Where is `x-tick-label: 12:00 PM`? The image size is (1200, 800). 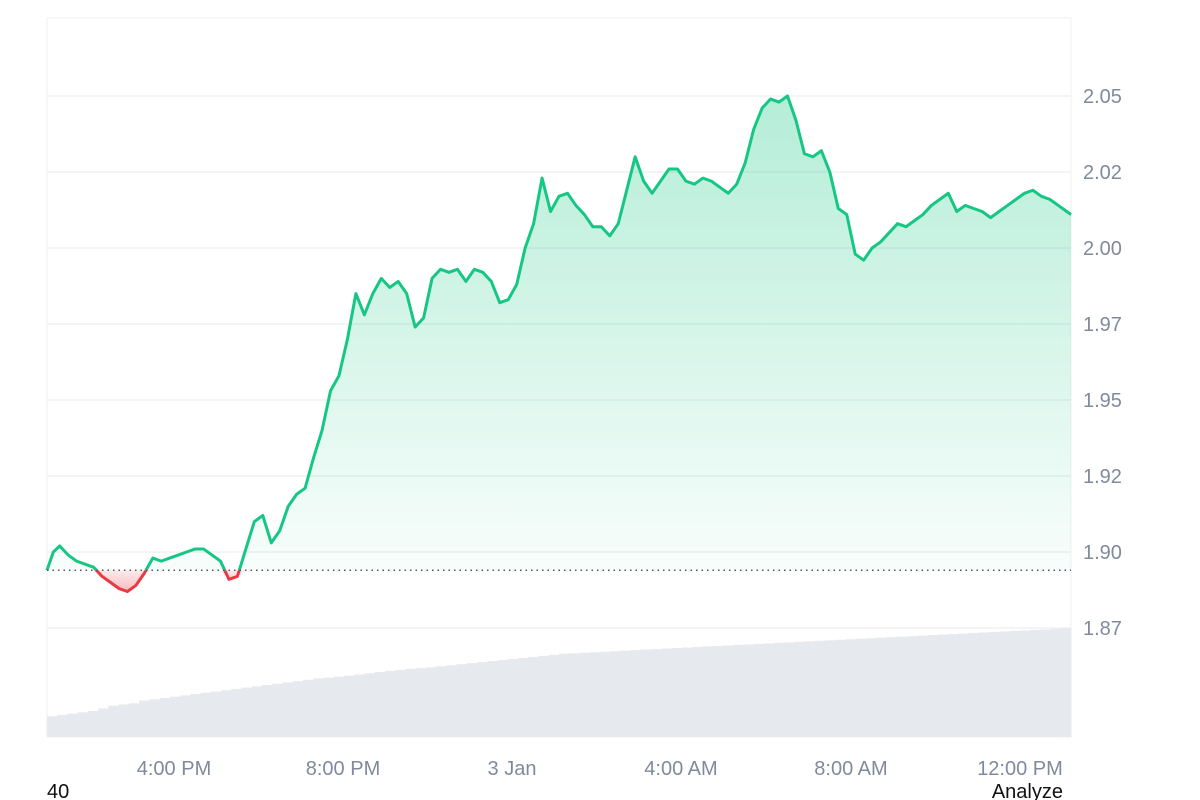 x-tick-label: 12:00 PM is located at coordinates (1020, 769).